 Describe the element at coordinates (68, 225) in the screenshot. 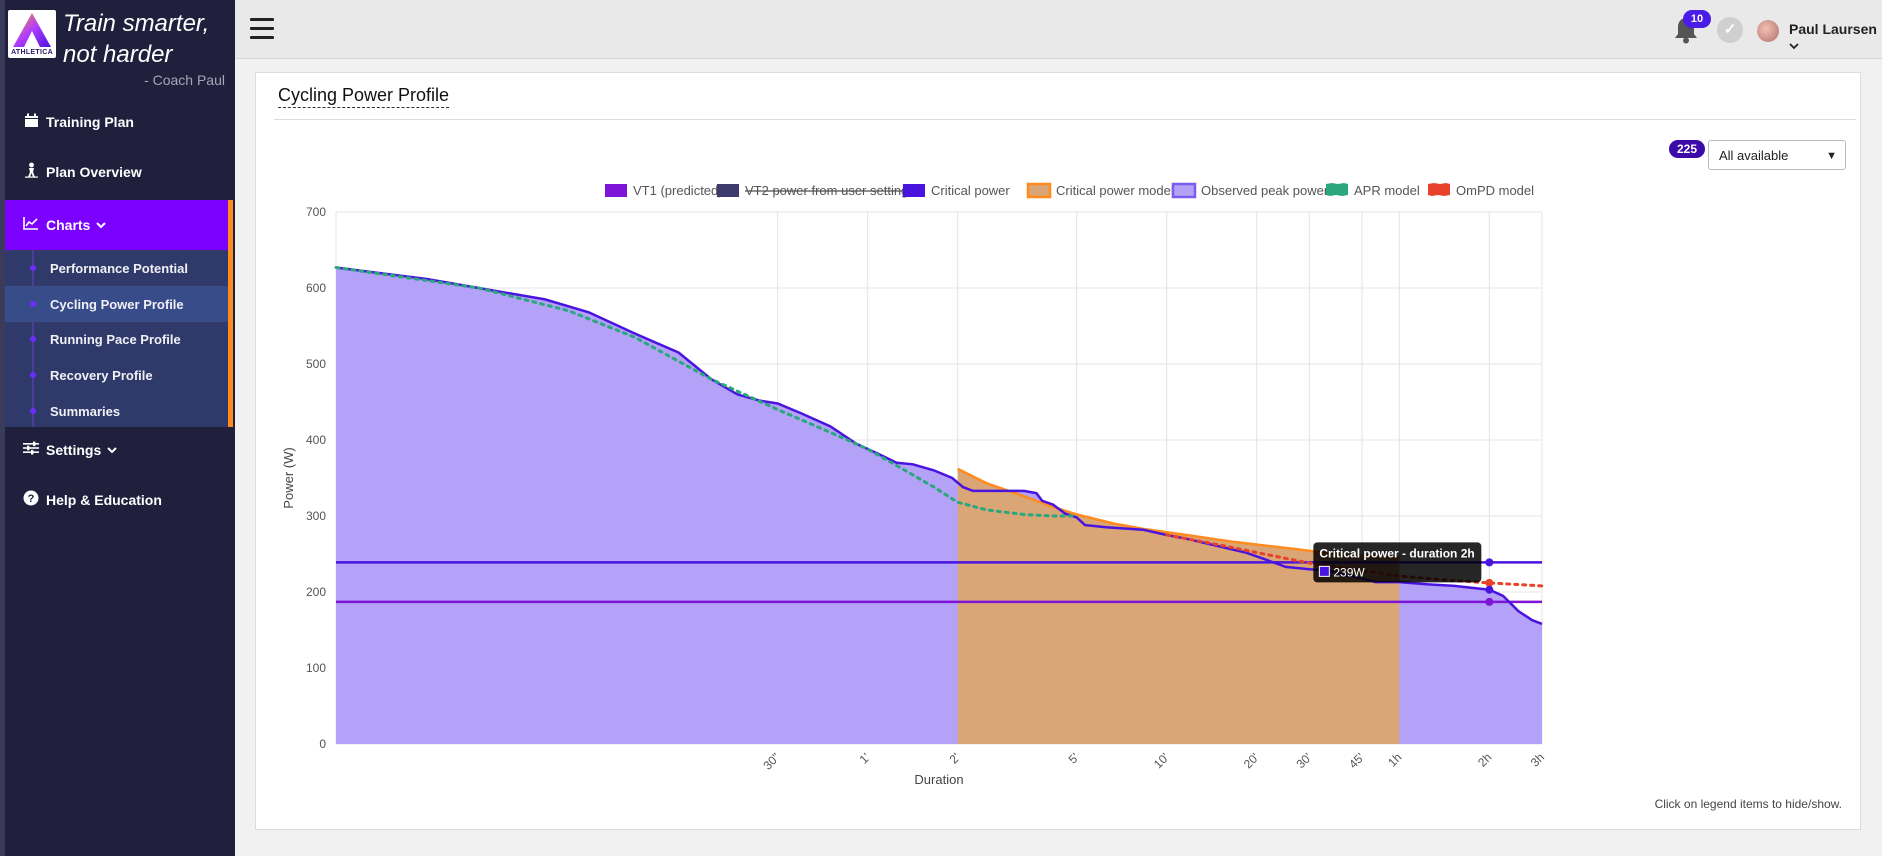

I see `sidebar-item-label: Charts` at that location.